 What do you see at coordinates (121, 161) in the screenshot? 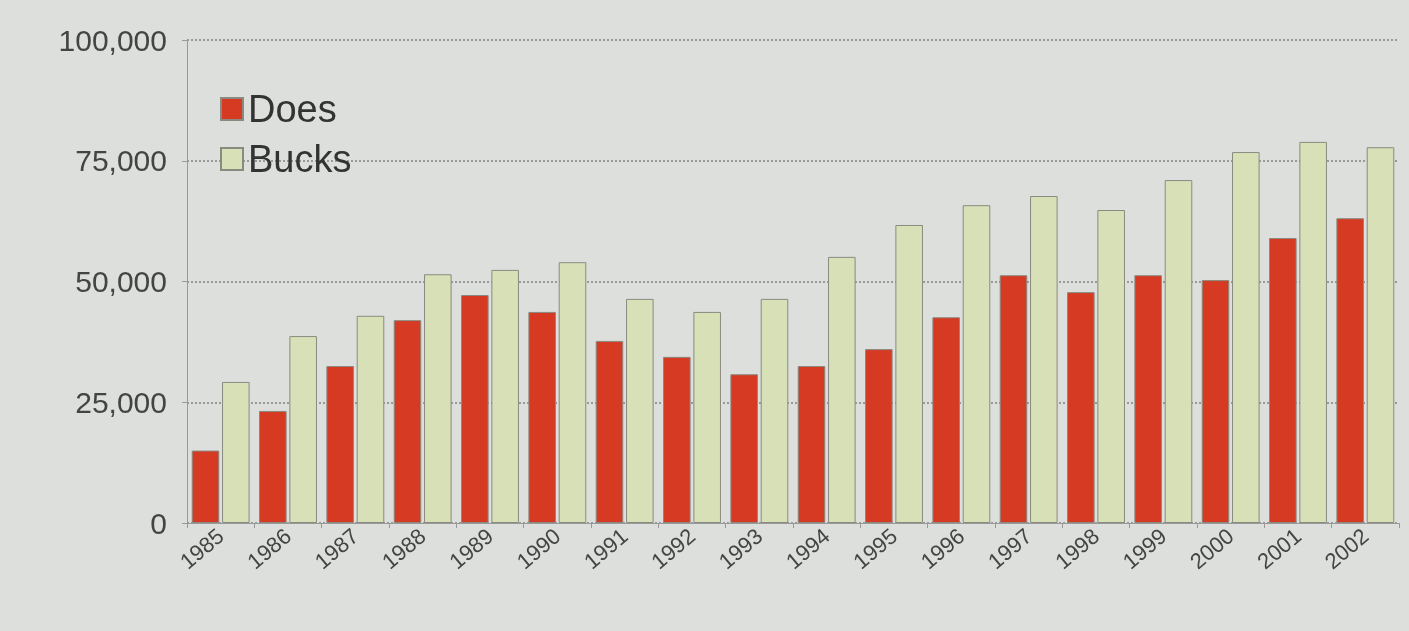
I see `y-tick-label: 75,000` at bounding box center [121, 161].